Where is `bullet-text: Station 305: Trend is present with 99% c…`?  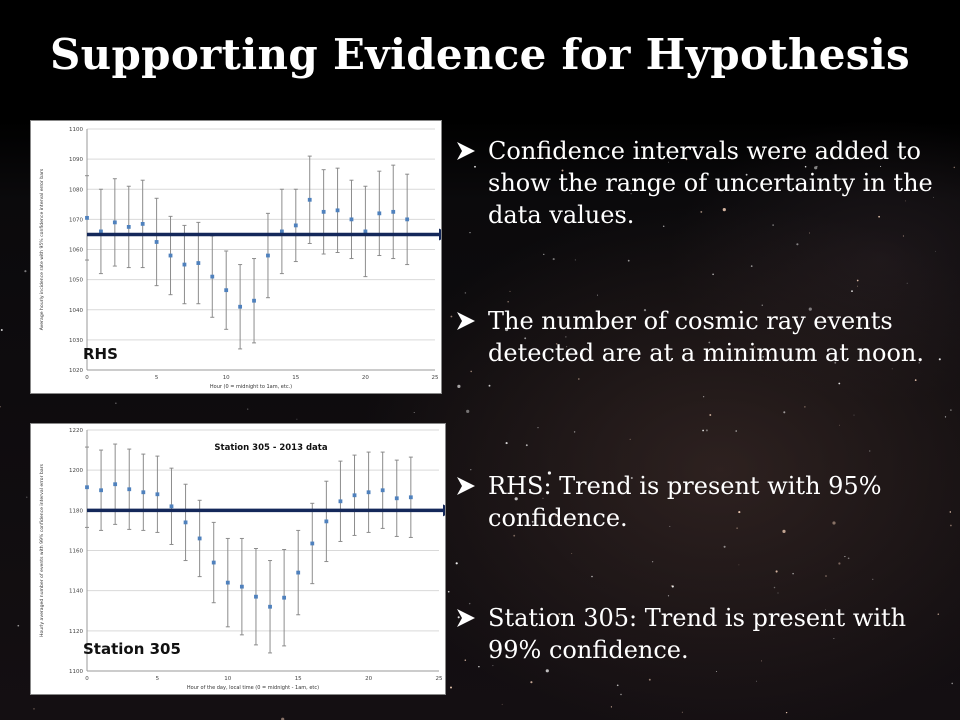
bullet-text: Station 305: Trend is present with 99% c… is located at coordinates (697, 634).